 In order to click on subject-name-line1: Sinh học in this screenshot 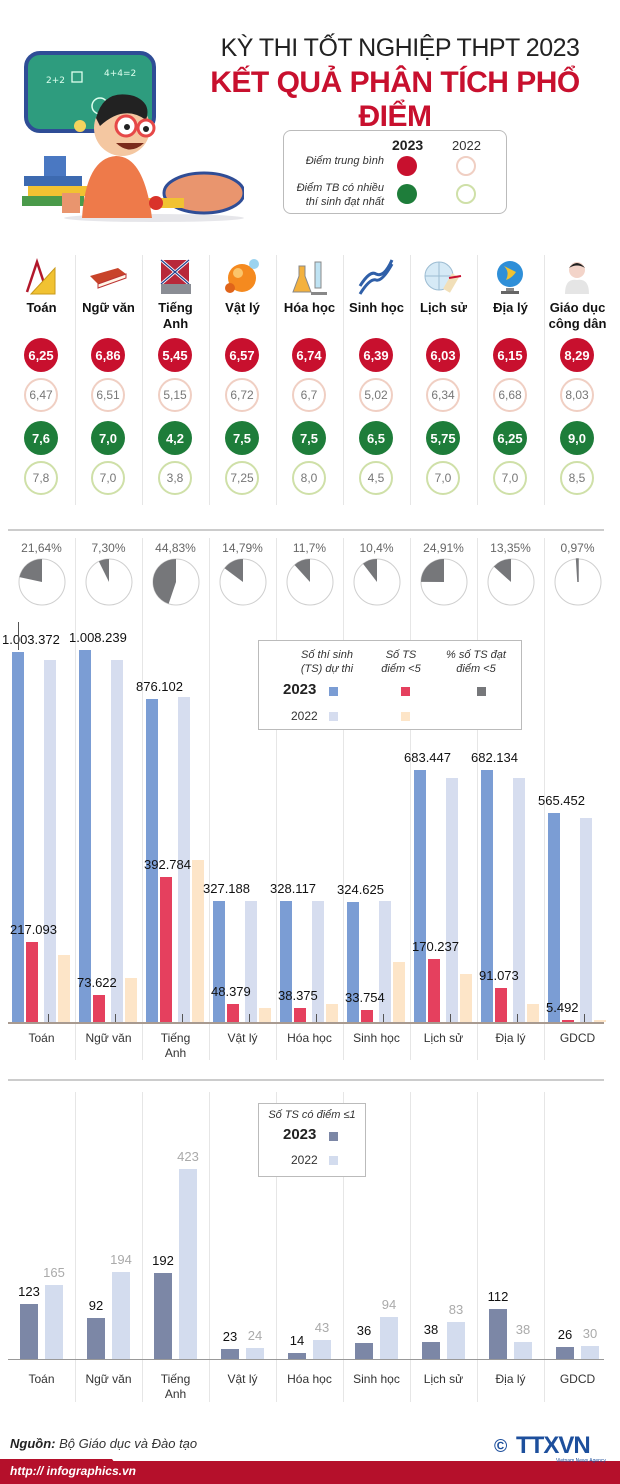, I will do `click(376, 307)`.